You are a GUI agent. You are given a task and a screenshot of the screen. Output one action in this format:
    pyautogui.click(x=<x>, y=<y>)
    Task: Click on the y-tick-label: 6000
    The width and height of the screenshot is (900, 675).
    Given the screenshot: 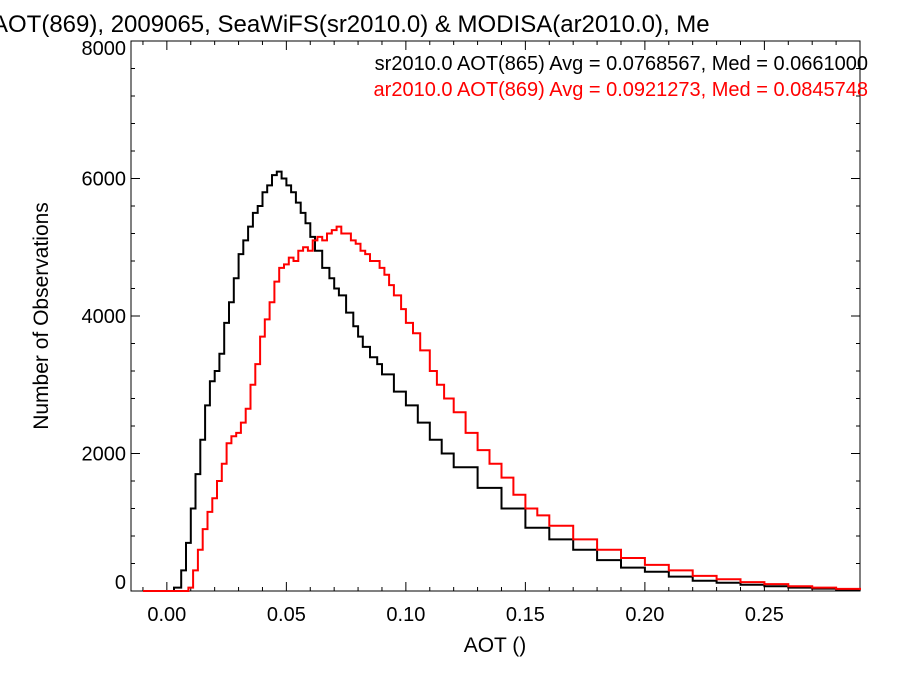 What is the action you would take?
    pyautogui.click(x=104, y=180)
    